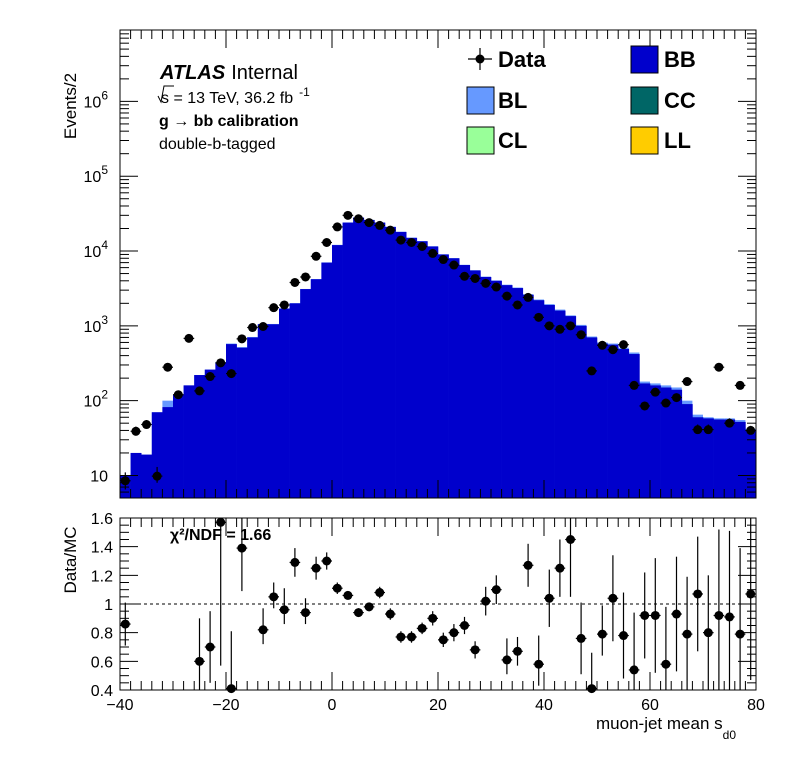 The width and height of the screenshot is (796, 772). Describe the element at coordinates (104, 320) in the screenshot. I see `y-tick-exponent: 3` at that location.